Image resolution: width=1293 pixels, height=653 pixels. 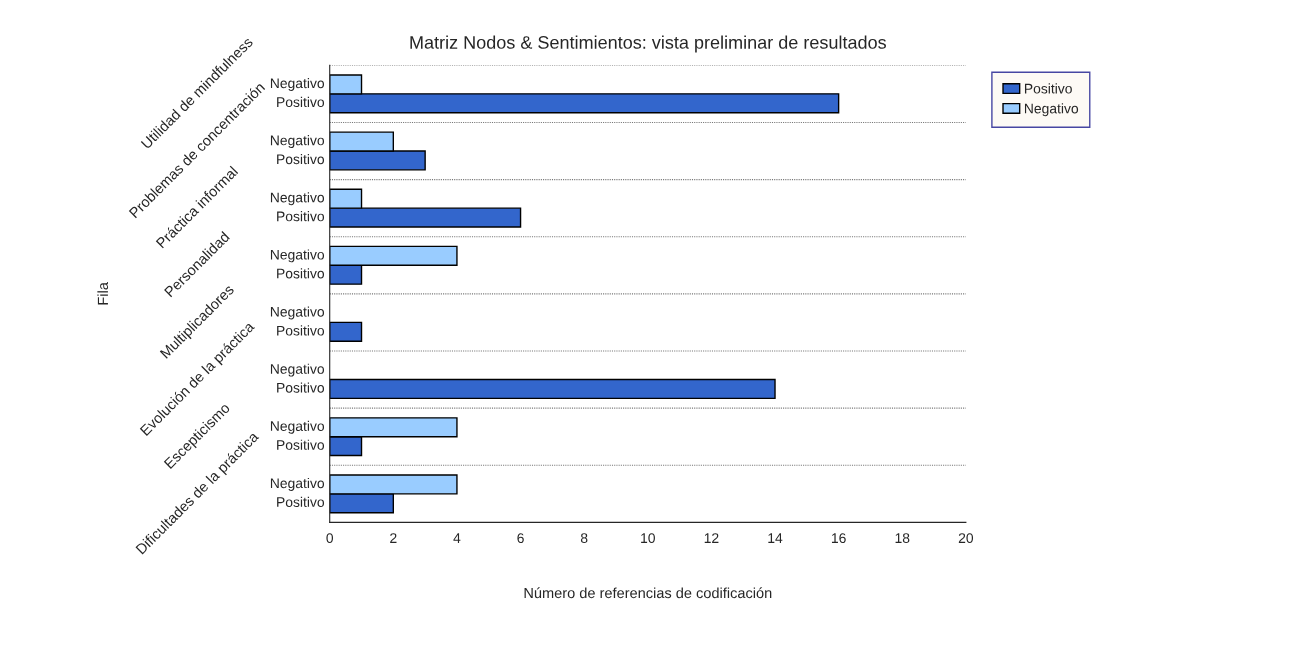 What do you see at coordinates (457, 538) in the screenshot?
I see `x-tick-label: 4` at bounding box center [457, 538].